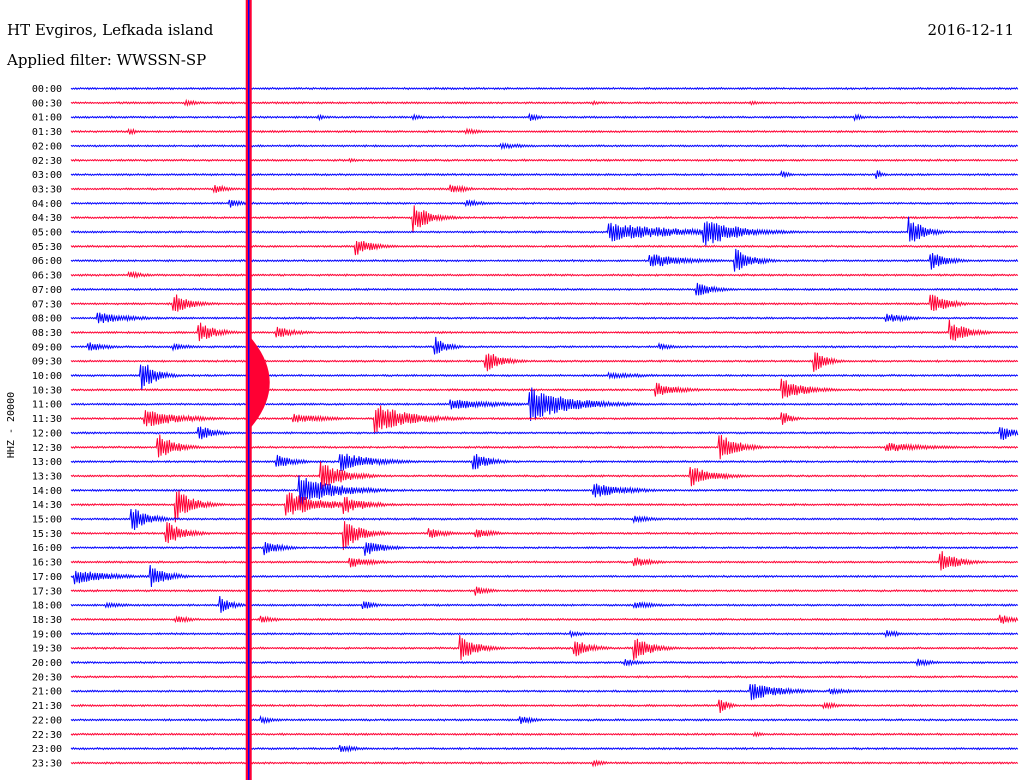 The image size is (1024, 780). I want to click on row-label: 23:30, so click(47, 763).